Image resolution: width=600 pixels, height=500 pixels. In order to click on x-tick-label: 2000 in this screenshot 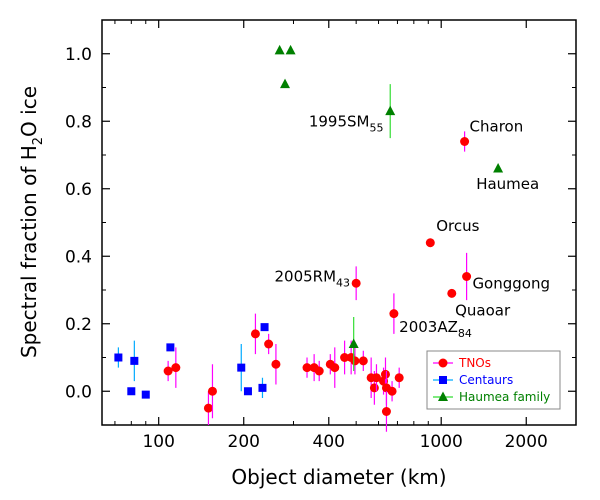, I will do `click(526, 442)`.